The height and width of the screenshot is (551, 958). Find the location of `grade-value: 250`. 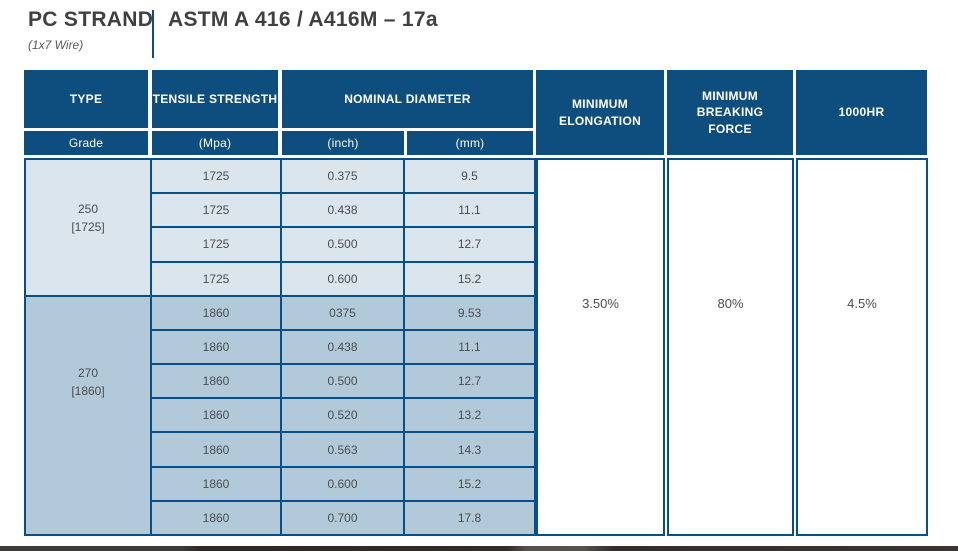

grade-value: 250 is located at coordinates (88, 209).